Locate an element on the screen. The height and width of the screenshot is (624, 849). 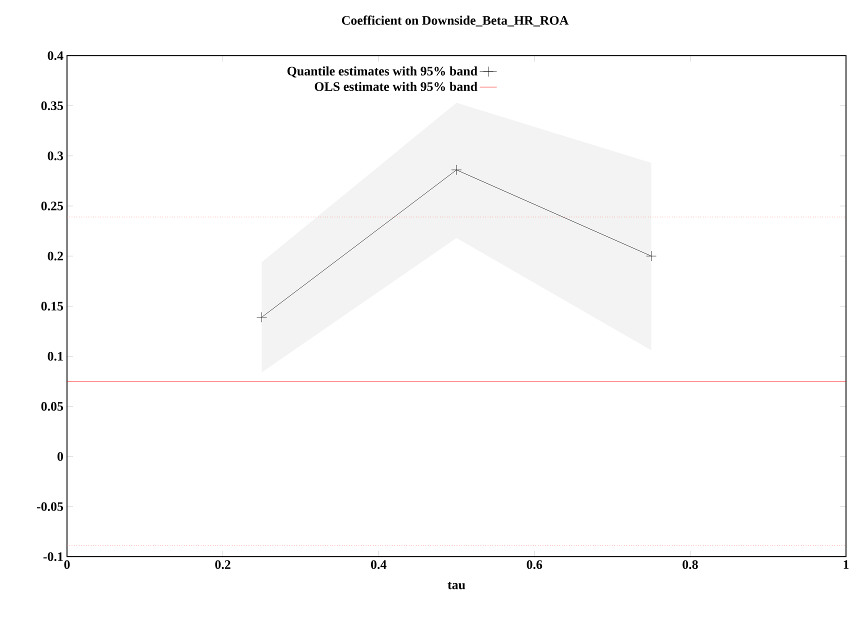
y-tick-label: 0.4 is located at coordinates (56, 55).